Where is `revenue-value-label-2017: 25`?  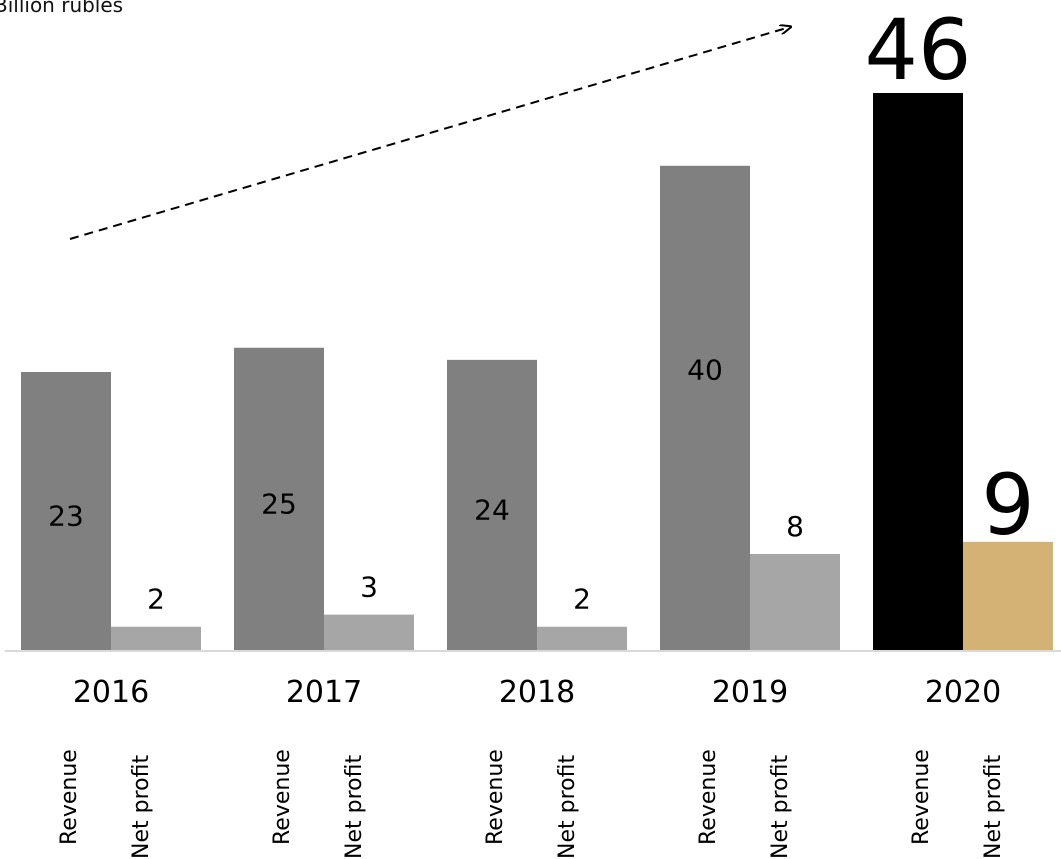
revenue-value-label-2017: 25 is located at coordinates (279, 503).